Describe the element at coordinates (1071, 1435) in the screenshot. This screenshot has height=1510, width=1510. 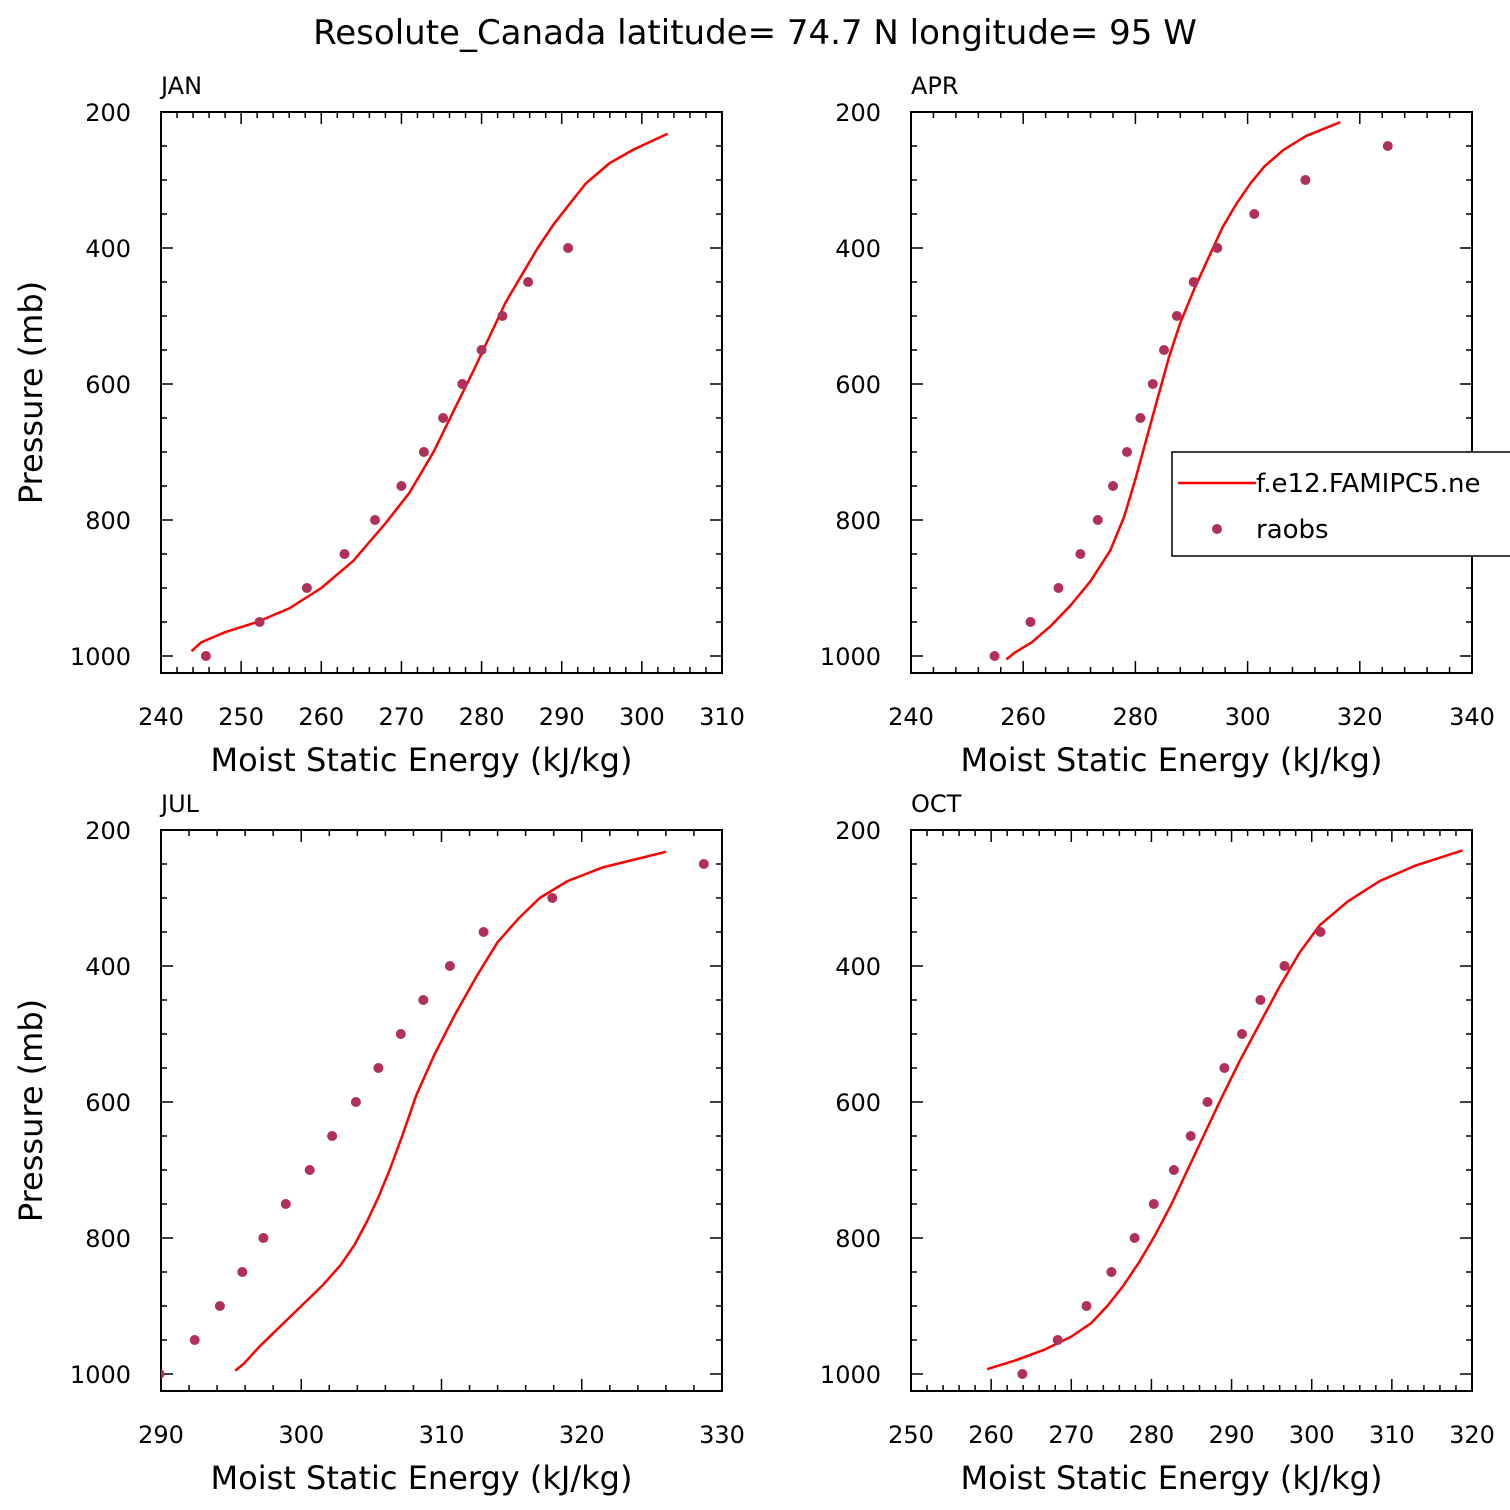
I see `x-tick-label: 270` at that location.